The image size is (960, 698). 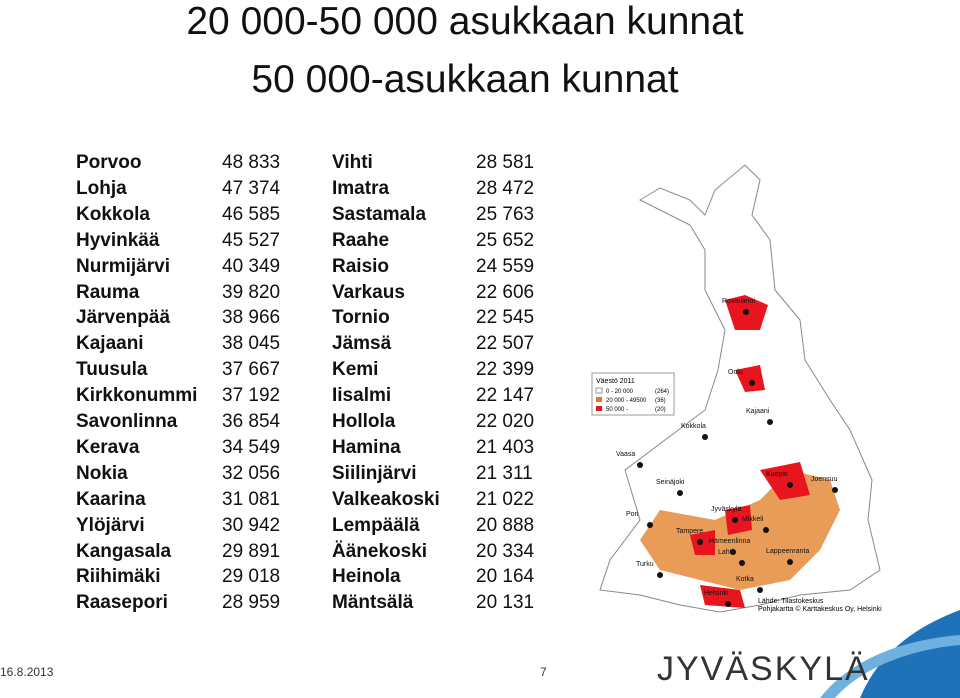 I want to click on map-source: Pohjakartta © Karttakeskus Oy, Helsinki, so click(x=820, y=609).